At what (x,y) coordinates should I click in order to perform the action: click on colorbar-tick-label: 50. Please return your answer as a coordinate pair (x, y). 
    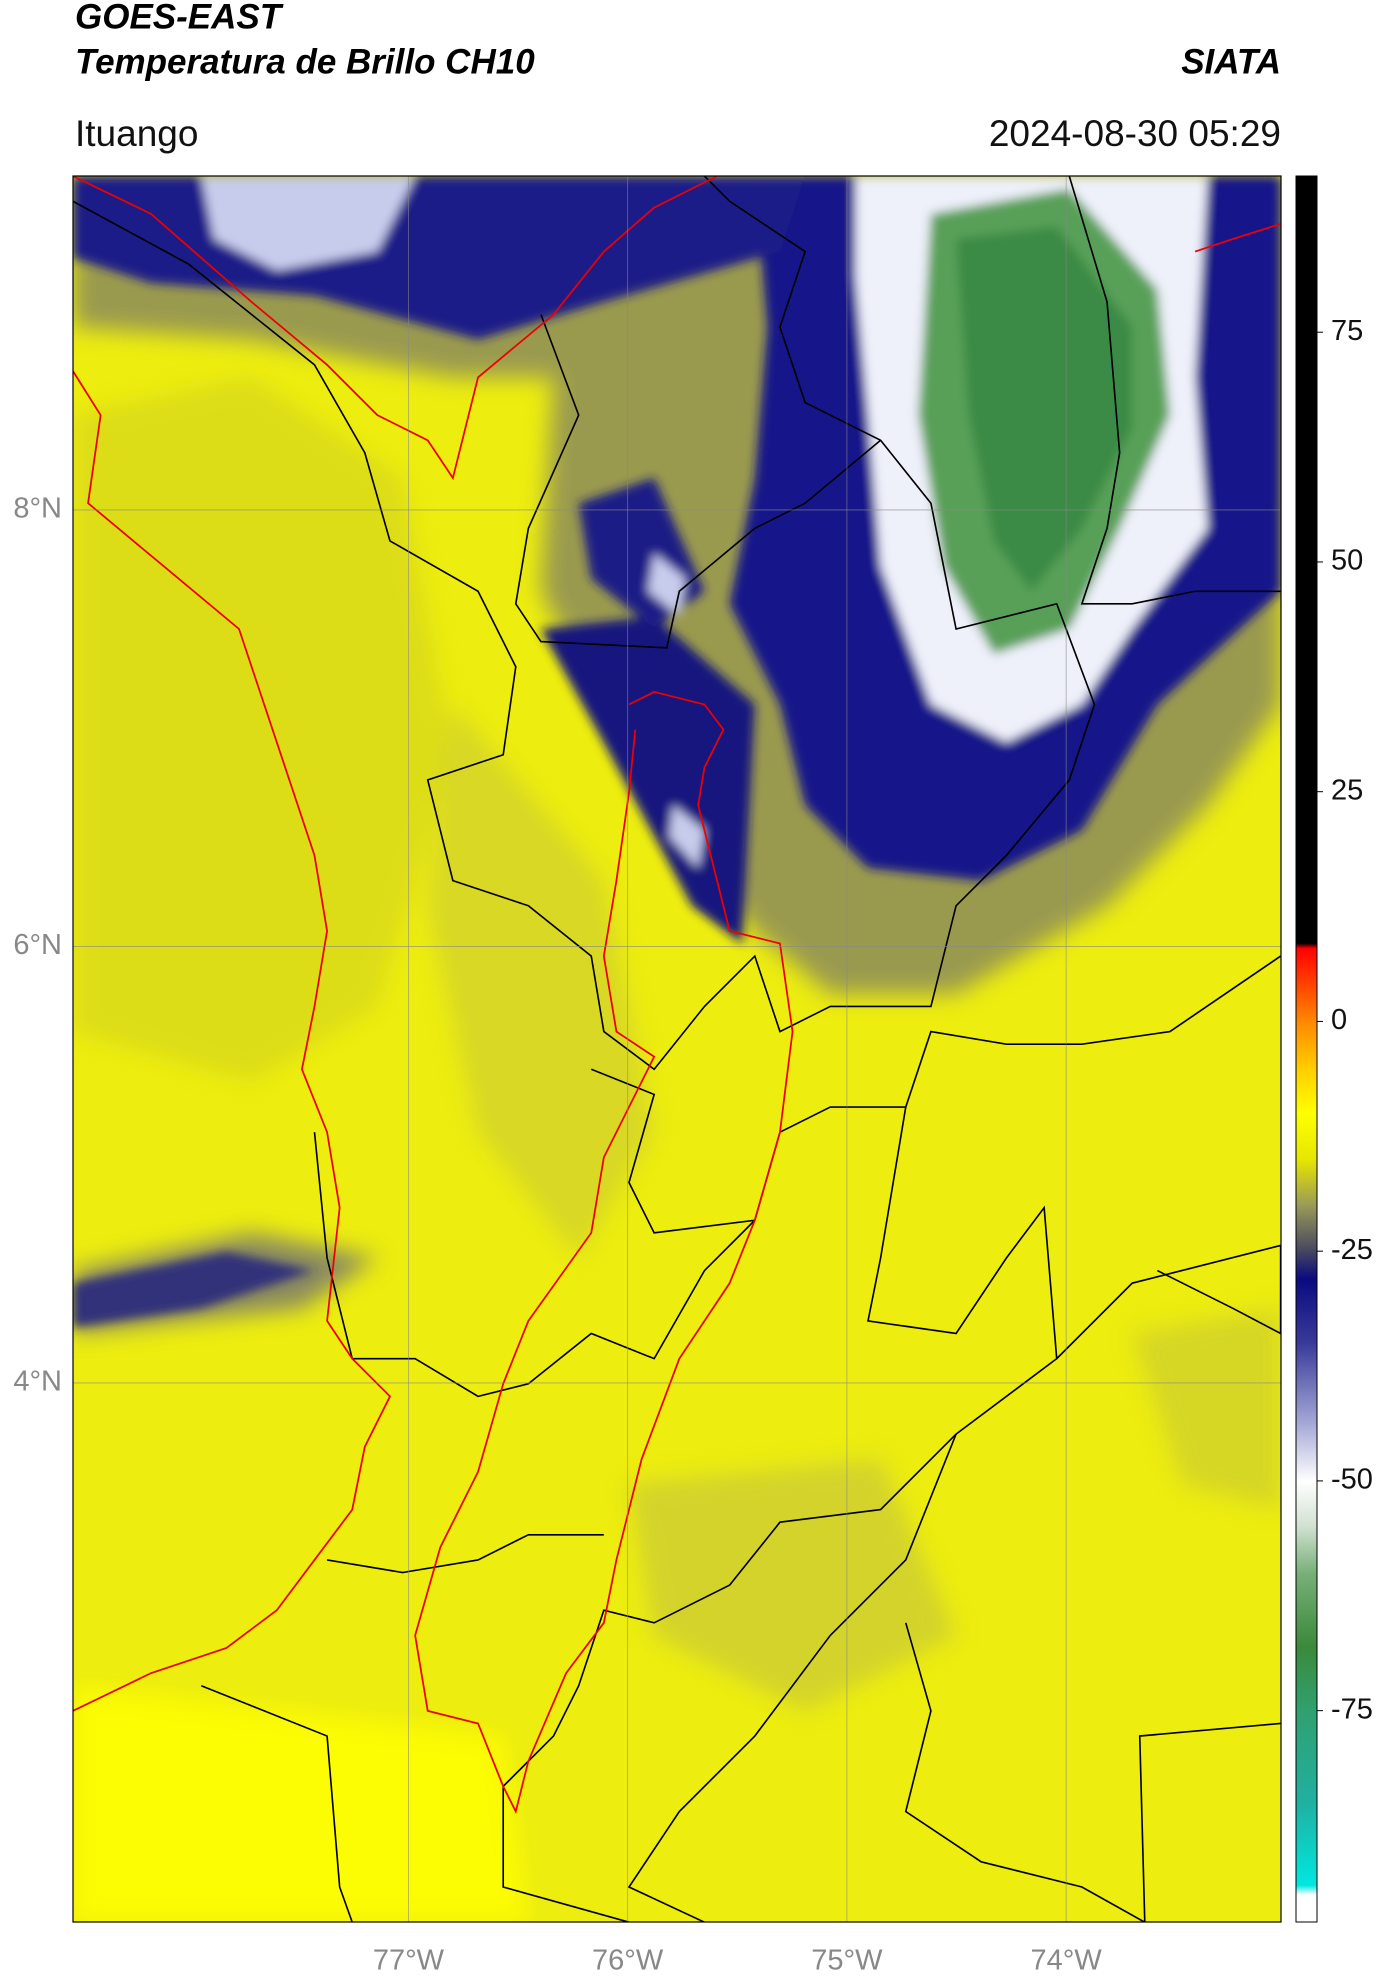
    Looking at the image, I should click on (1347, 561).